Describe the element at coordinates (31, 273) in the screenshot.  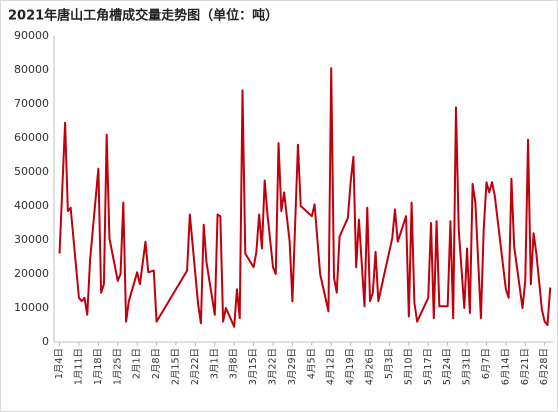
I see `y-tick-label: 20000` at that location.